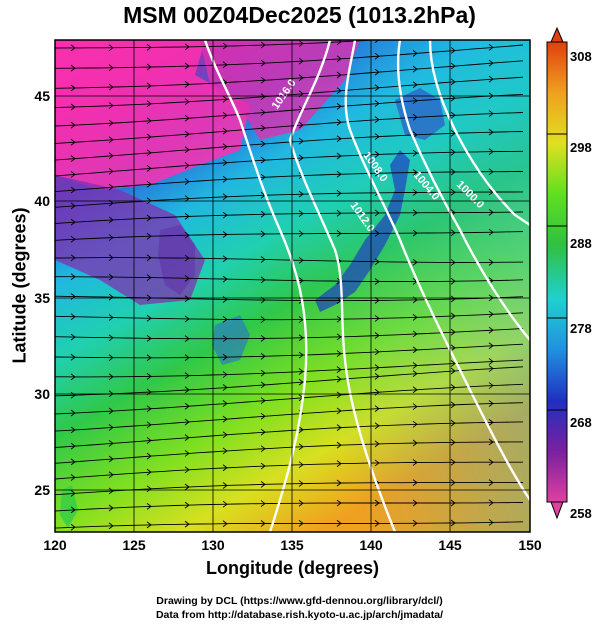 The image size is (599, 625). I want to click on x-tick-125: 125, so click(134, 545).